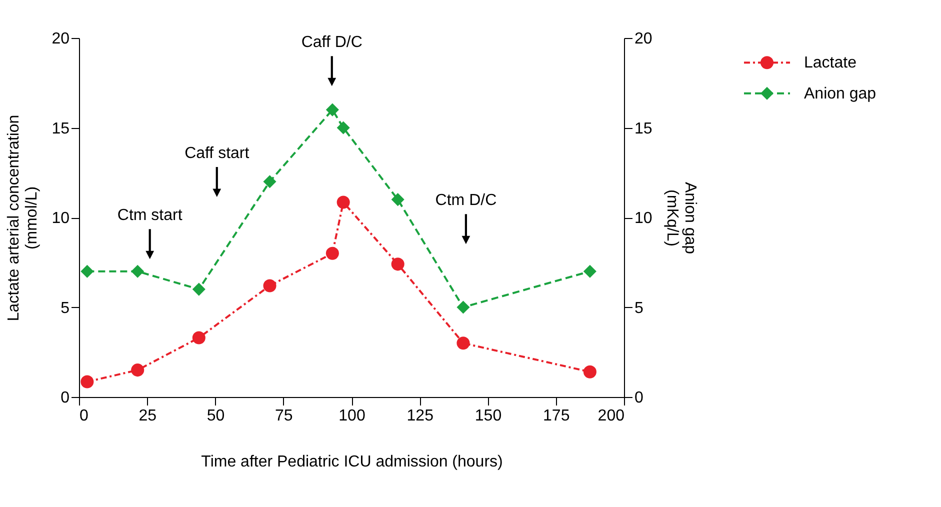 The height and width of the screenshot is (507, 941). Describe the element at coordinates (643, 129) in the screenshot. I see `y2-tick-label: 15` at that location.